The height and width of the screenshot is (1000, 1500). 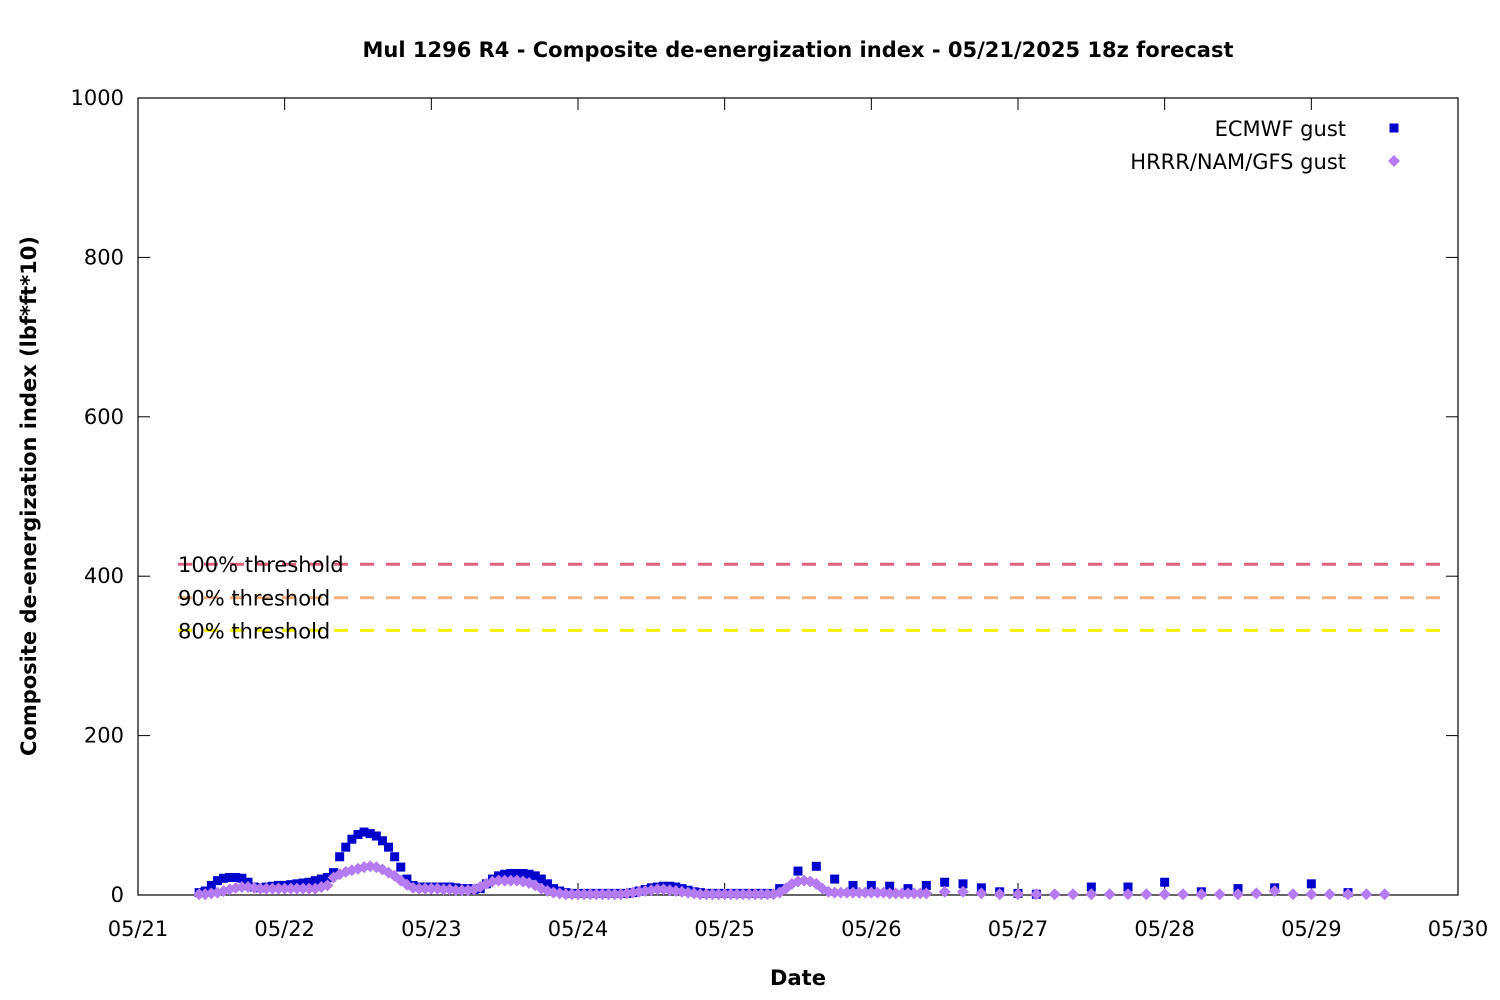 What do you see at coordinates (724, 929) in the screenshot?
I see `x-tick-label: 05/25` at bounding box center [724, 929].